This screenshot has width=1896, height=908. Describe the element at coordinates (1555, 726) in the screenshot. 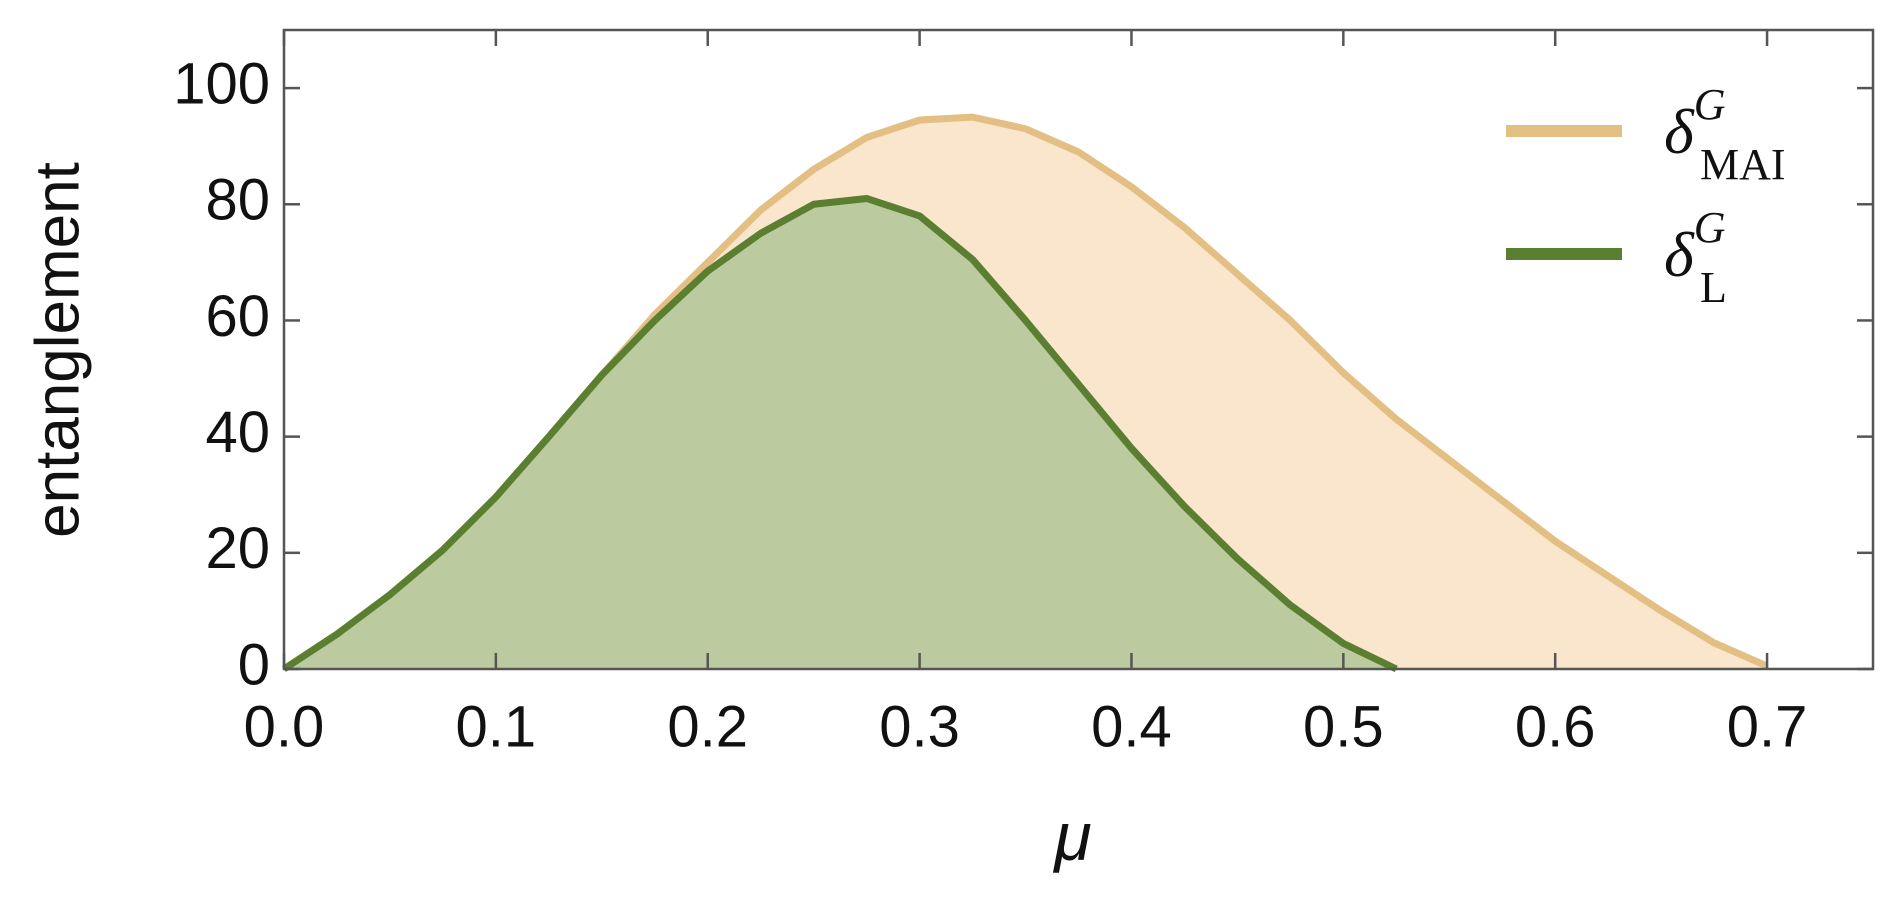

I see `x-tick-label: 0.6` at that location.